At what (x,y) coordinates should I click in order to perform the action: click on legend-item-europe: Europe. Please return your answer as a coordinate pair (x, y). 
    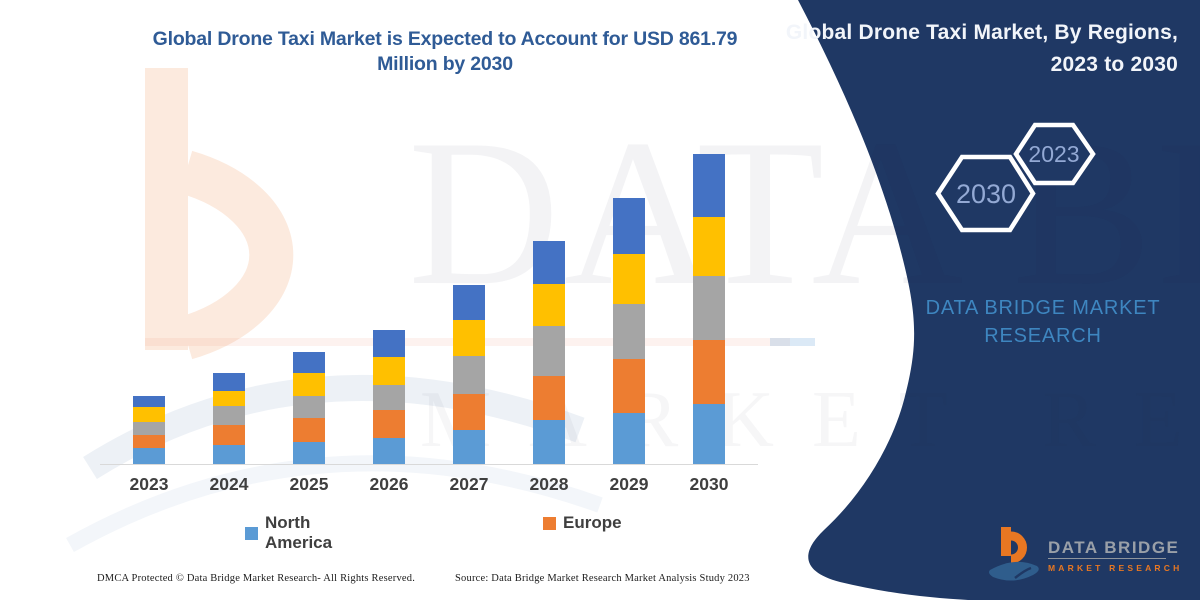
    Looking at the image, I should click on (582, 523).